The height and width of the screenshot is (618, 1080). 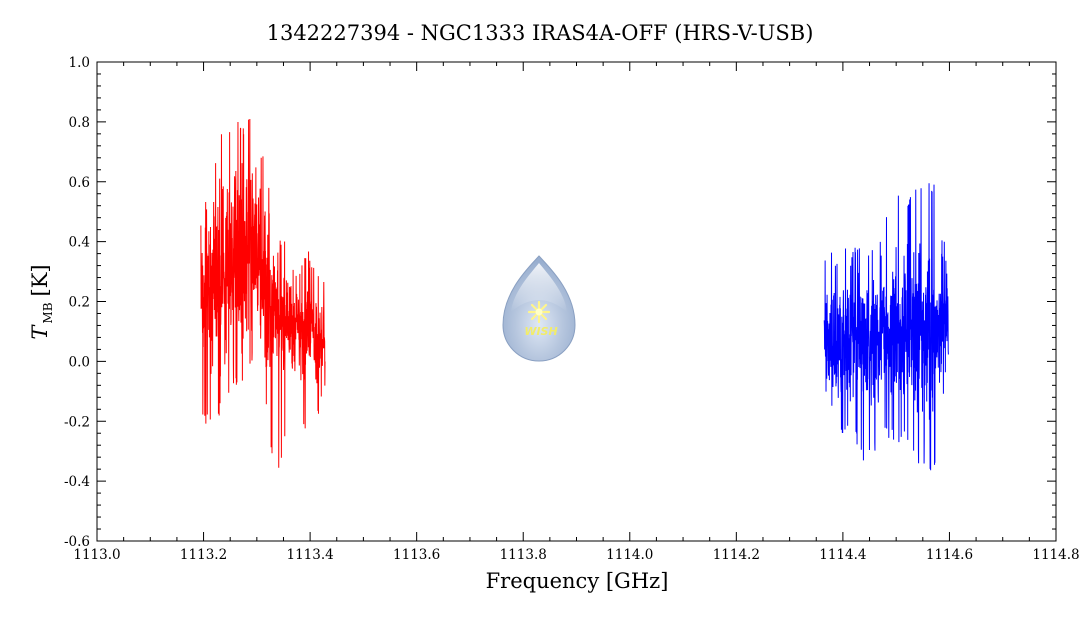 I want to click on wish-logo-text: WISH, so click(x=540, y=331).